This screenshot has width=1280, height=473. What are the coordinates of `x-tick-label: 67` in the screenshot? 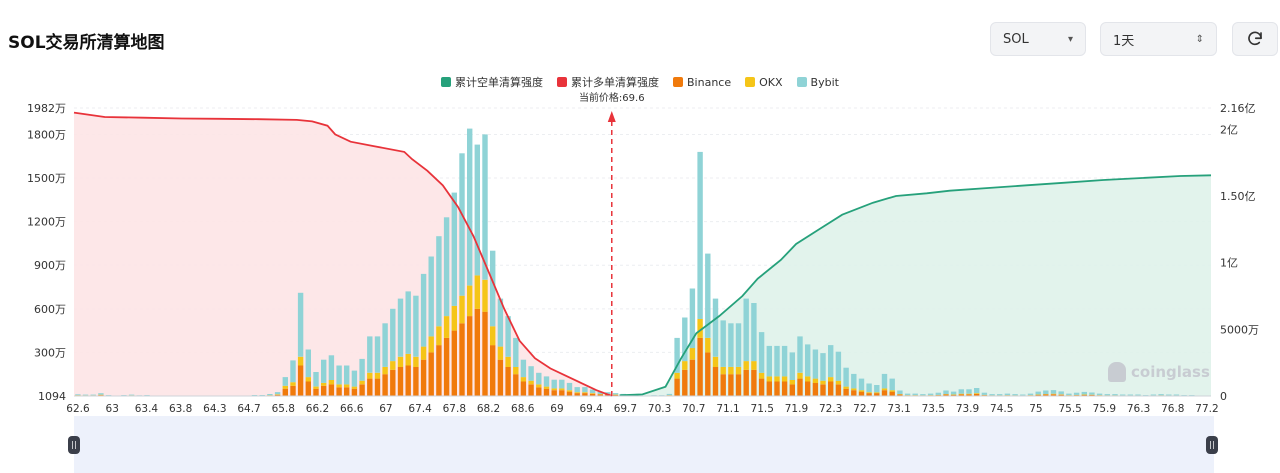 It's located at (385, 409).